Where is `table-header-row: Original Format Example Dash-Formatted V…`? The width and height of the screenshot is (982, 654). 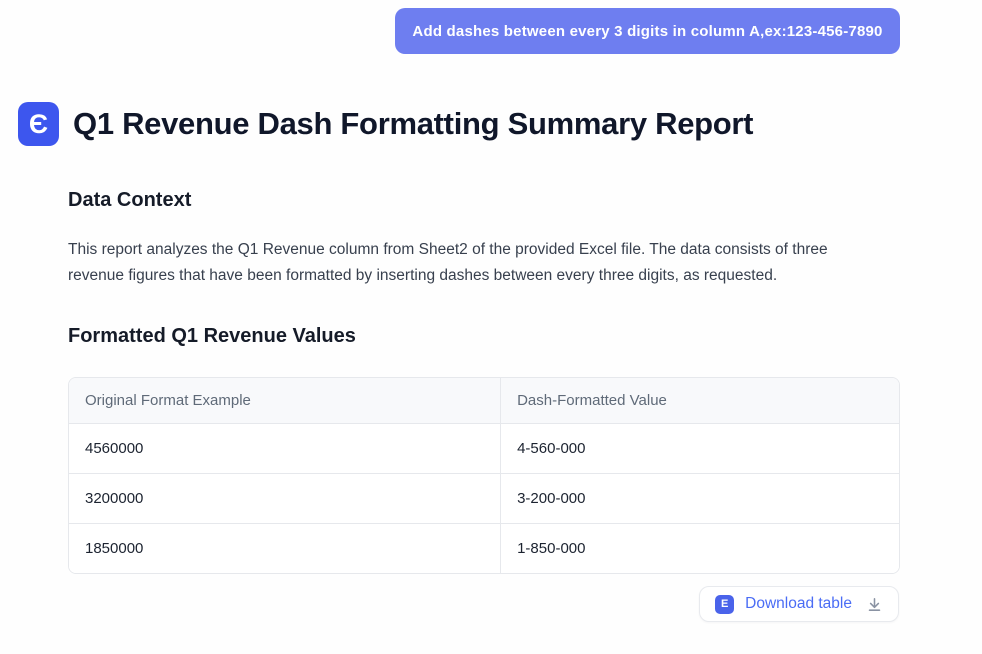 table-header-row: Original Format Example Dash-Formatted V… is located at coordinates (484, 401).